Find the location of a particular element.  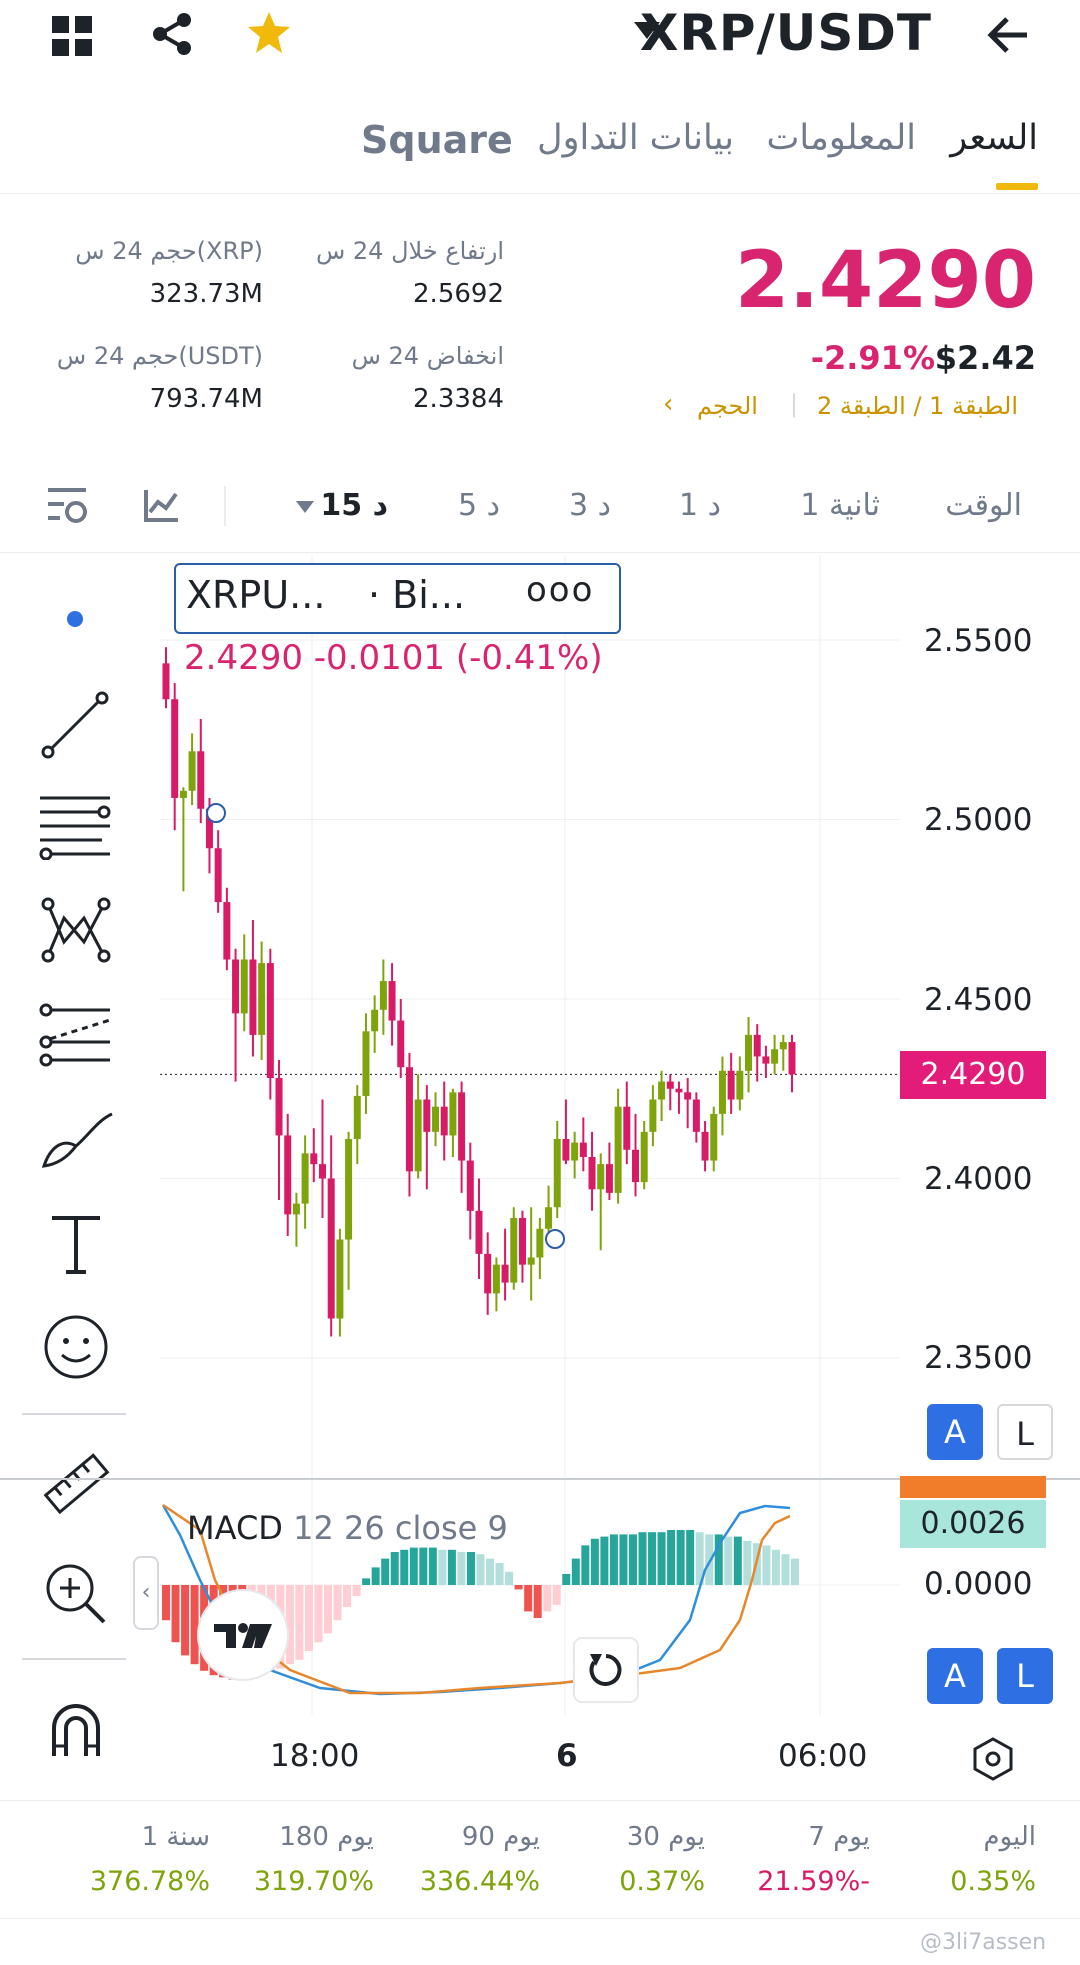

auto-scale-button: A is located at coordinates (955, 1432).